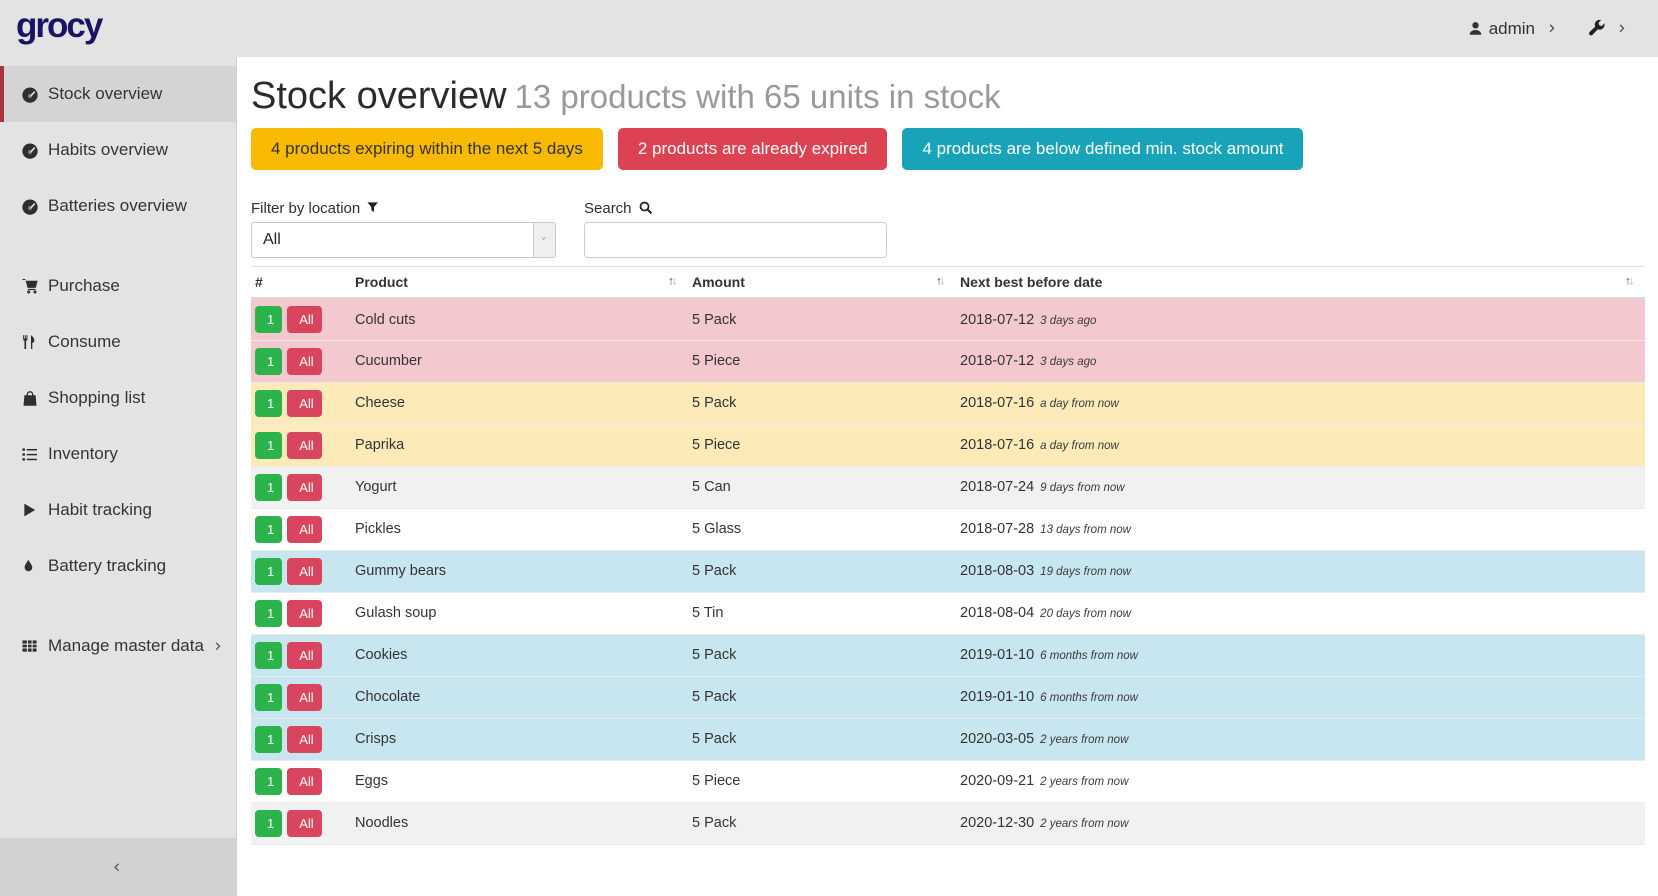 The width and height of the screenshot is (1658, 896). Describe the element at coordinates (948, 228) in the screenshot. I see `filter-section: Filter by location All Search` at that location.